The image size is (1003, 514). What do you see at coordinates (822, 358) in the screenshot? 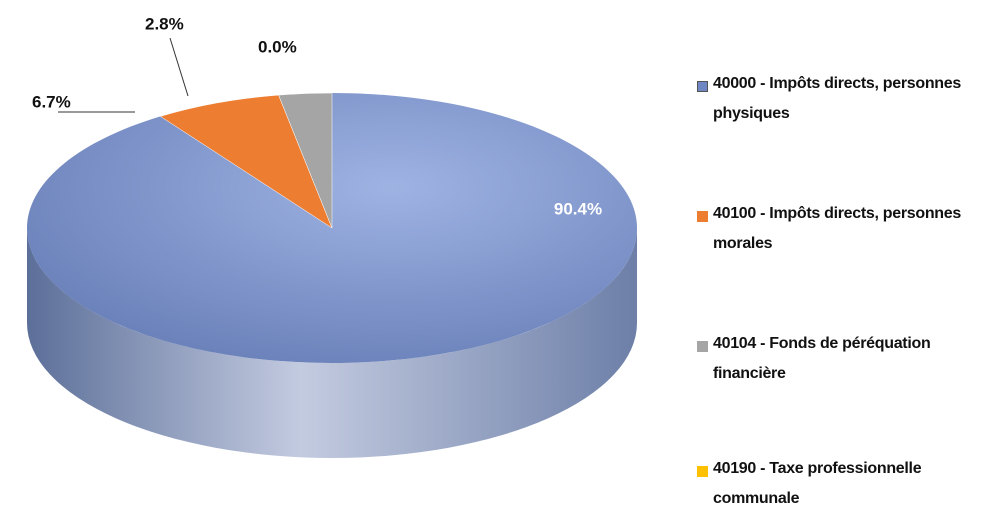
I see `legend-label: 40104 - Fonds de péréquation financière` at bounding box center [822, 358].